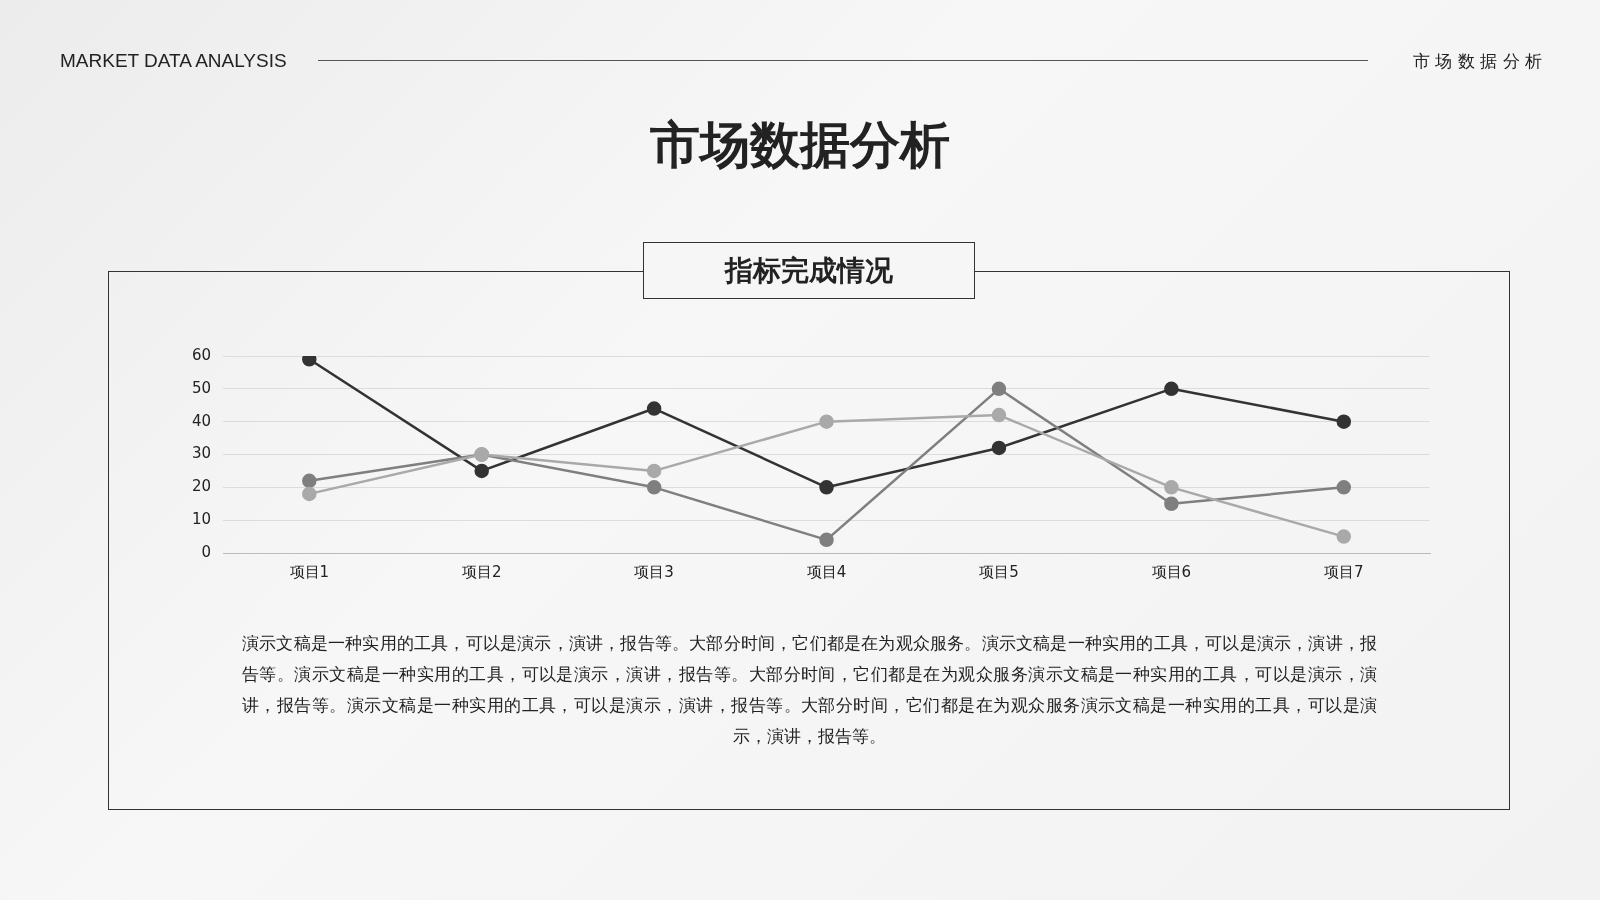 This screenshot has width=1600, height=900. I want to click on x-tick-label: 项目1, so click(309, 571).